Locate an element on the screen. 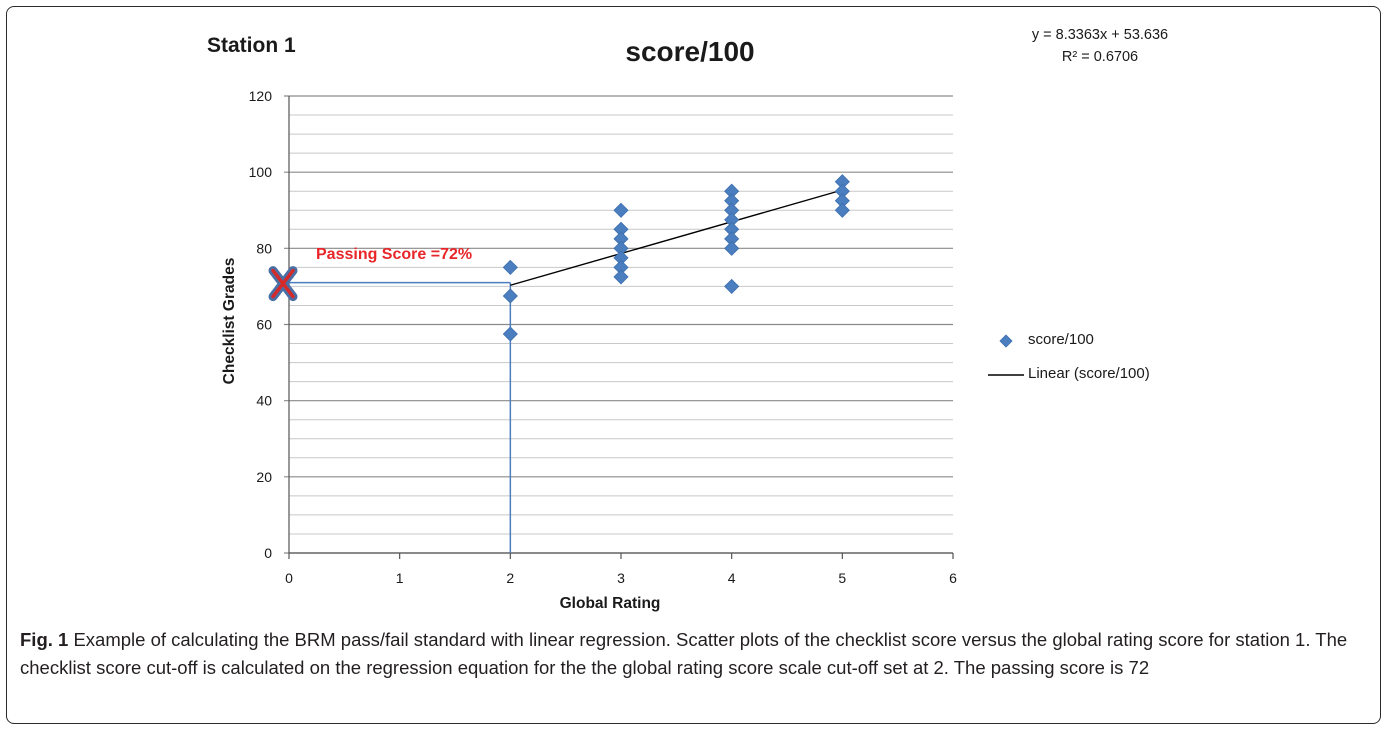  legend-label-scatter: score/100 is located at coordinates (1061, 339).